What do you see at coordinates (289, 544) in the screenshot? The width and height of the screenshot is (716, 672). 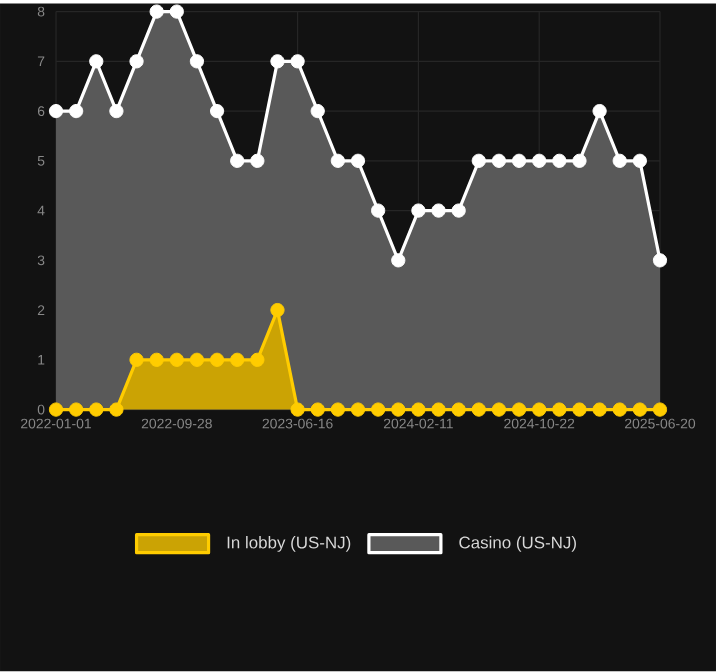 I see `legend-label: In lobby (US-NJ)` at bounding box center [289, 544].